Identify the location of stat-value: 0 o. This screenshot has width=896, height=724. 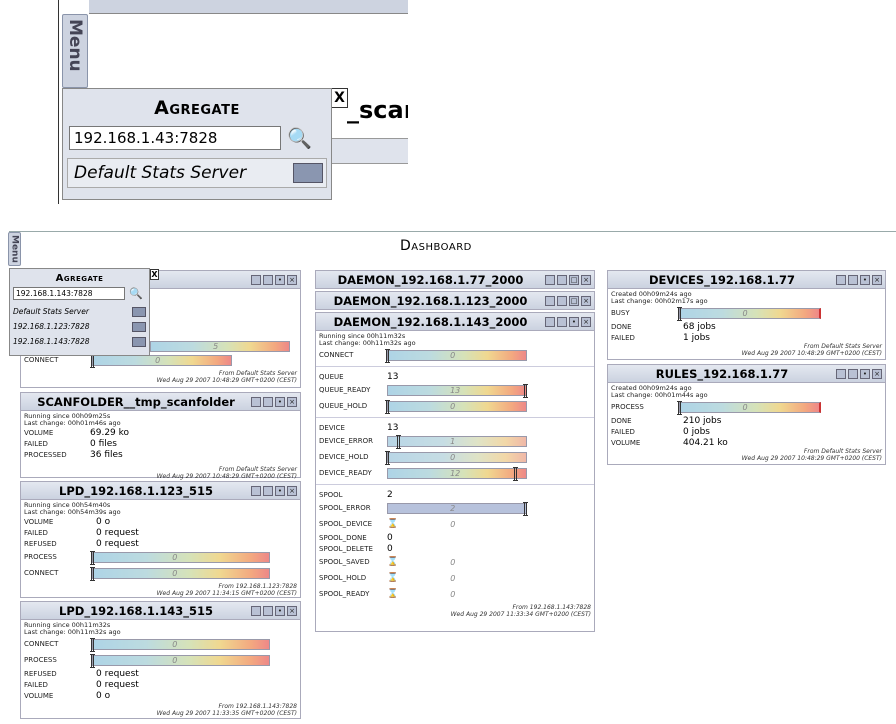
(103, 521).